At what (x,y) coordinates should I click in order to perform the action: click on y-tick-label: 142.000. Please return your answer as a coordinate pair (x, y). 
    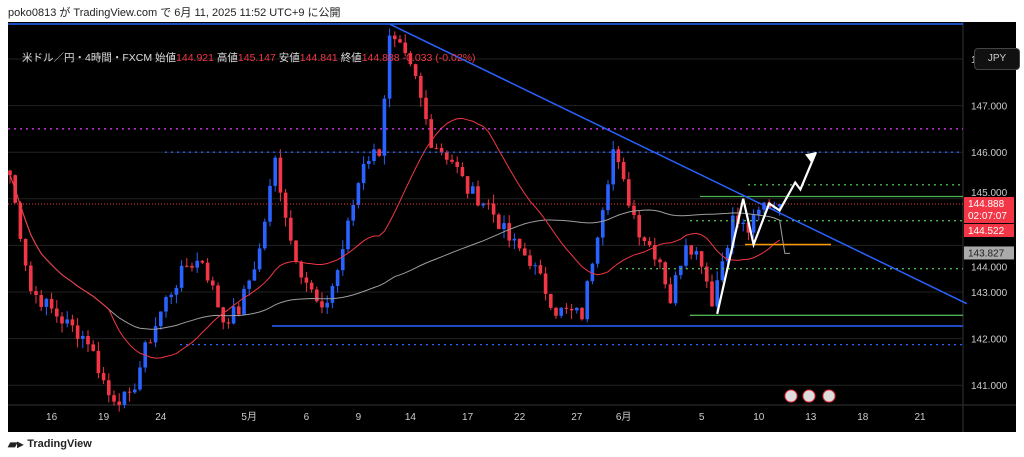
    Looking at the image, I should click on (989, 340).